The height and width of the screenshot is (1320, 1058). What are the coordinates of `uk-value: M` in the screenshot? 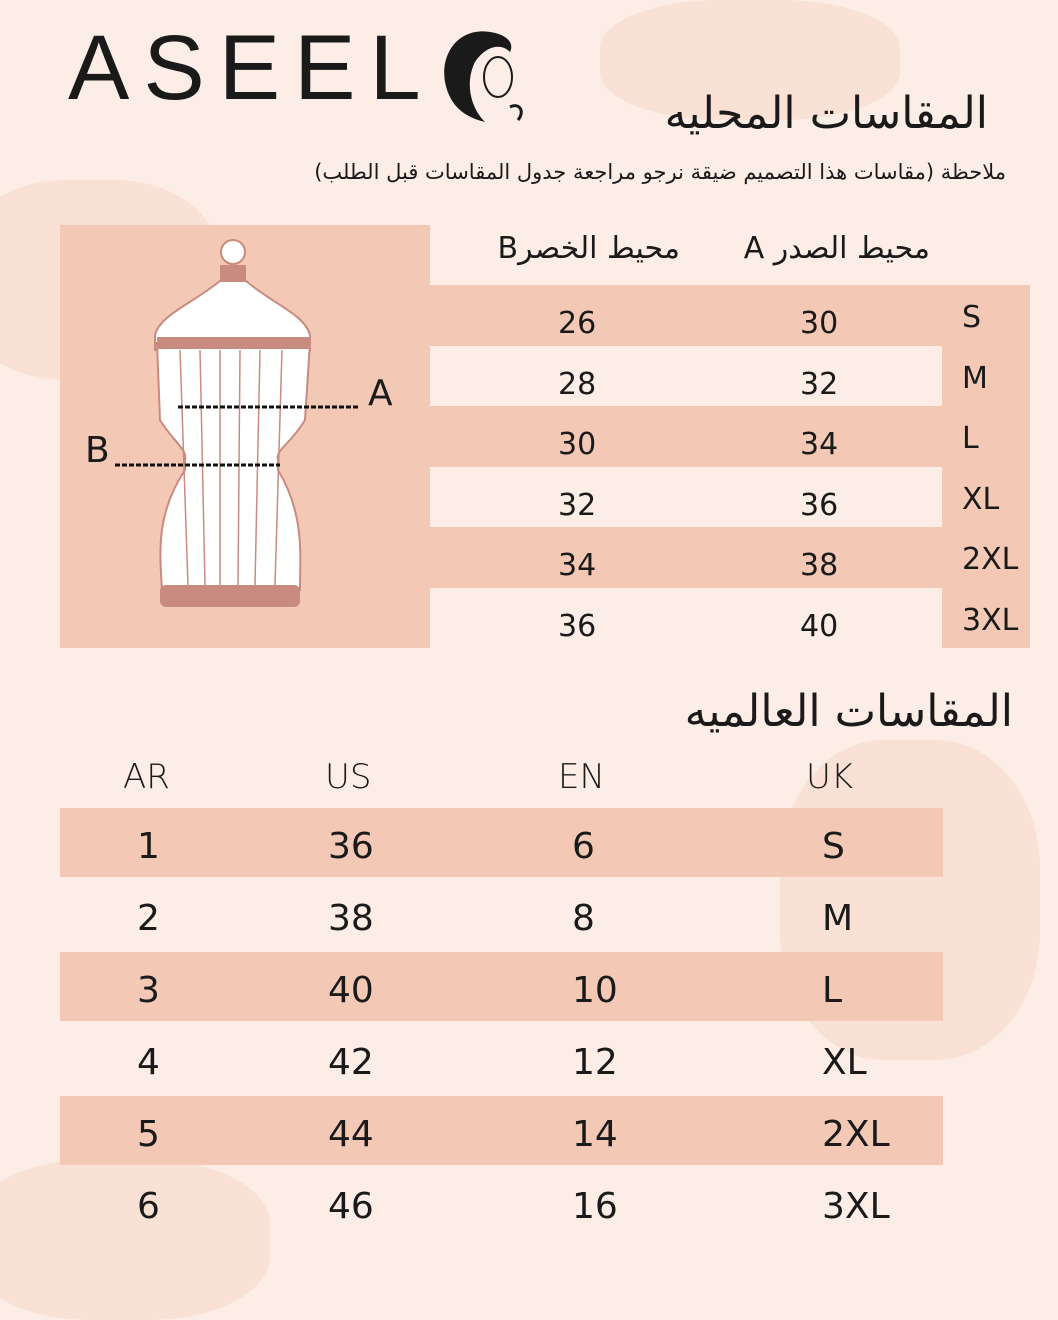 It's located at (838, 918).